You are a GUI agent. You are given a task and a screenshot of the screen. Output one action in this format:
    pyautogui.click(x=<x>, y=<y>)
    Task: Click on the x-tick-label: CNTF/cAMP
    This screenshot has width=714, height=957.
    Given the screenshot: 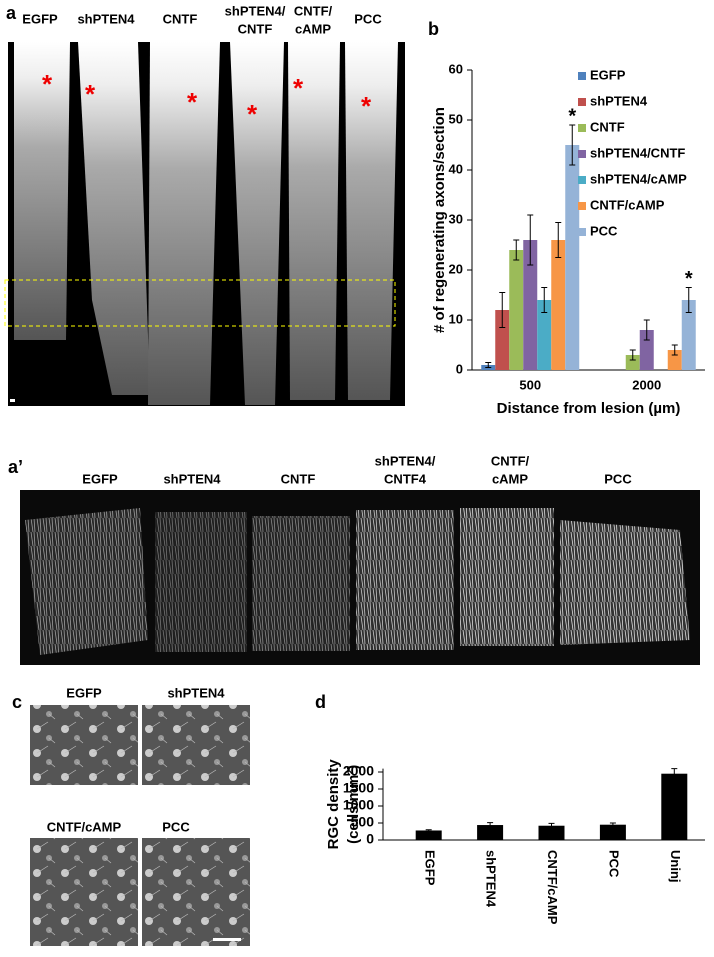 What is the action you would take?
    pyautogui.click(x=552, y=887)
    